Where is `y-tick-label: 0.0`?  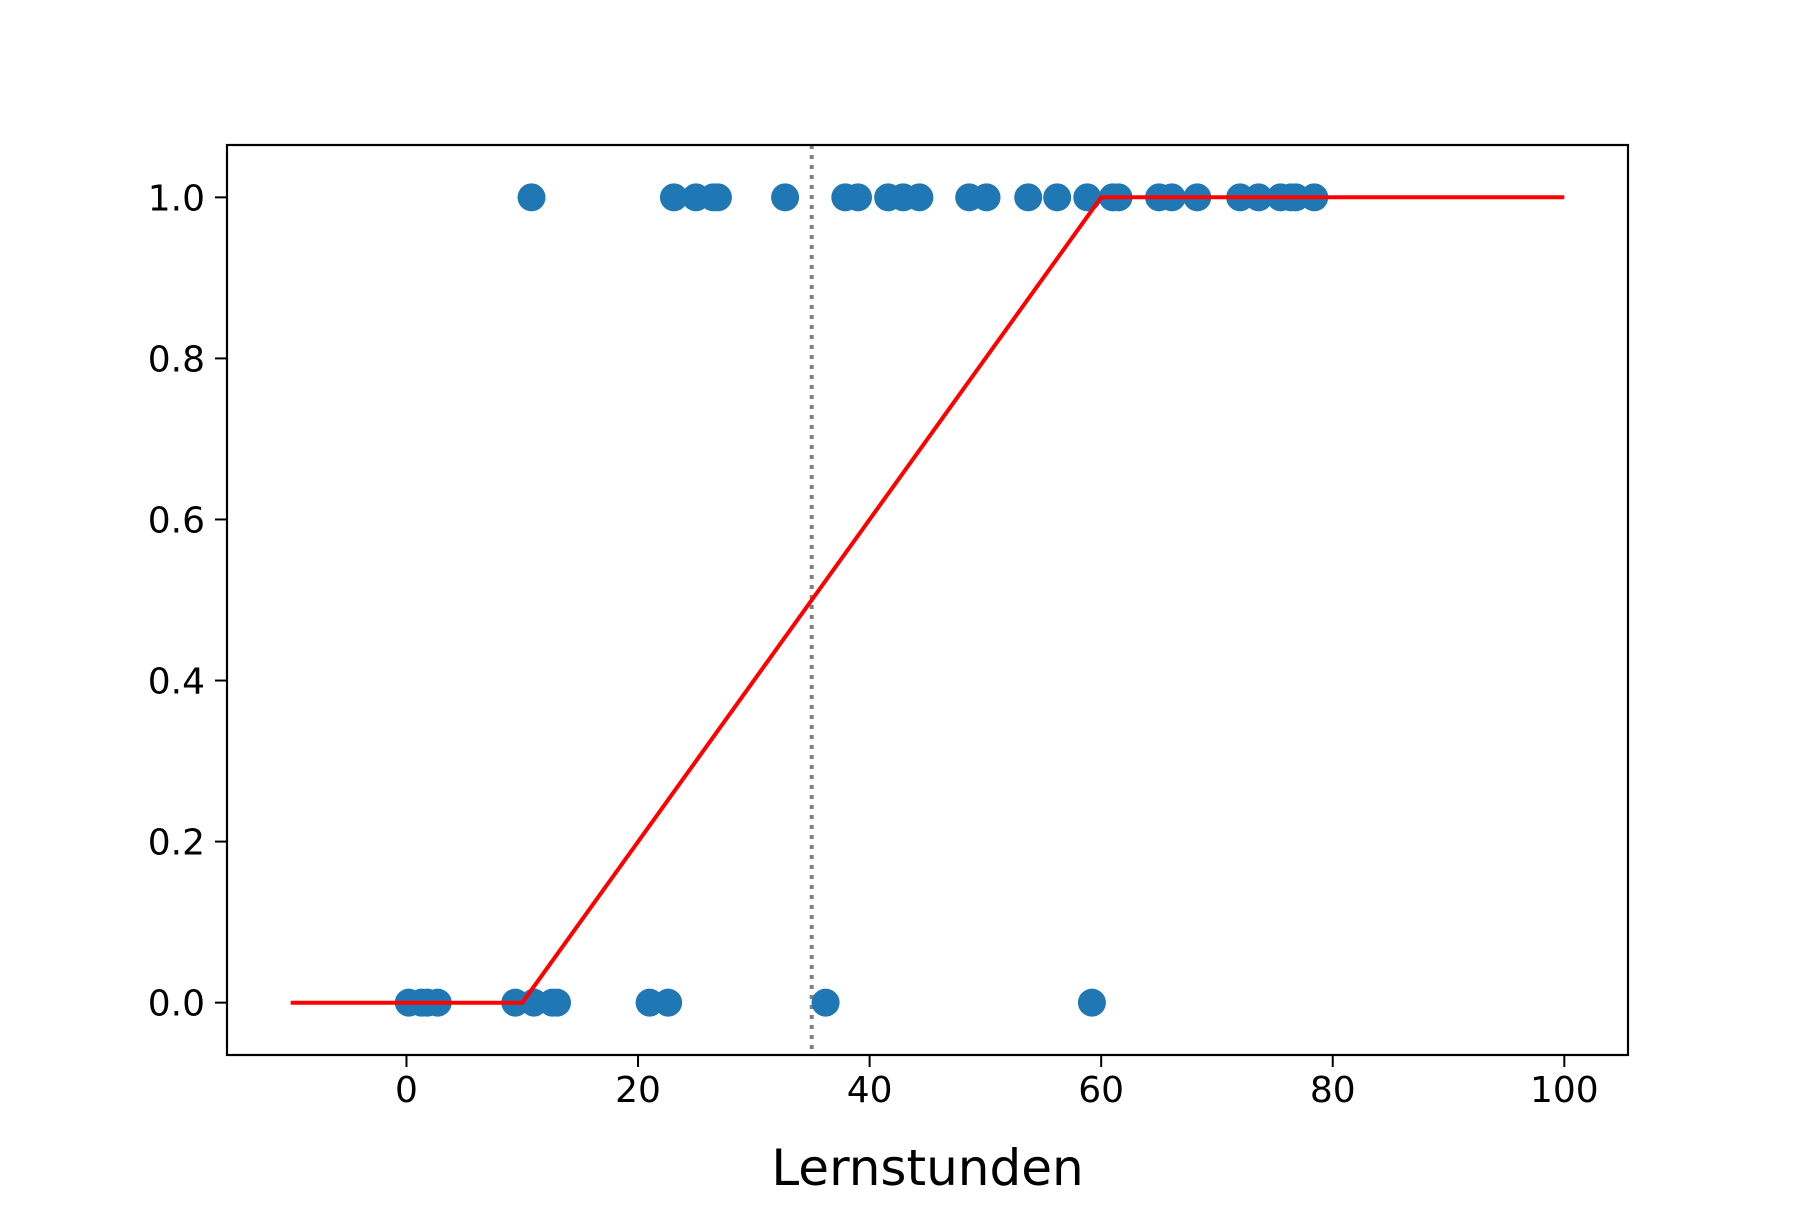 y-tick-label: 0.0 is located at coordinates (176, 1004).